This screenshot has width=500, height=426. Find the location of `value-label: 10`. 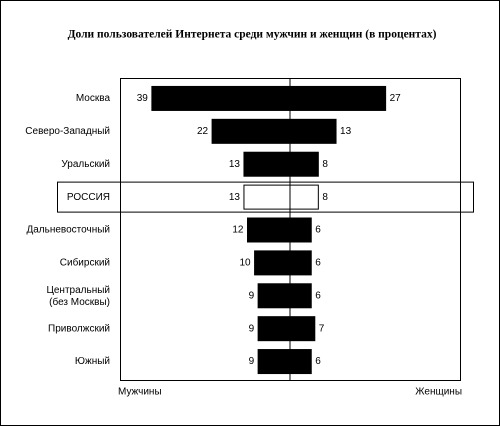

value-label: 10 is located at coordinates (245, 263).